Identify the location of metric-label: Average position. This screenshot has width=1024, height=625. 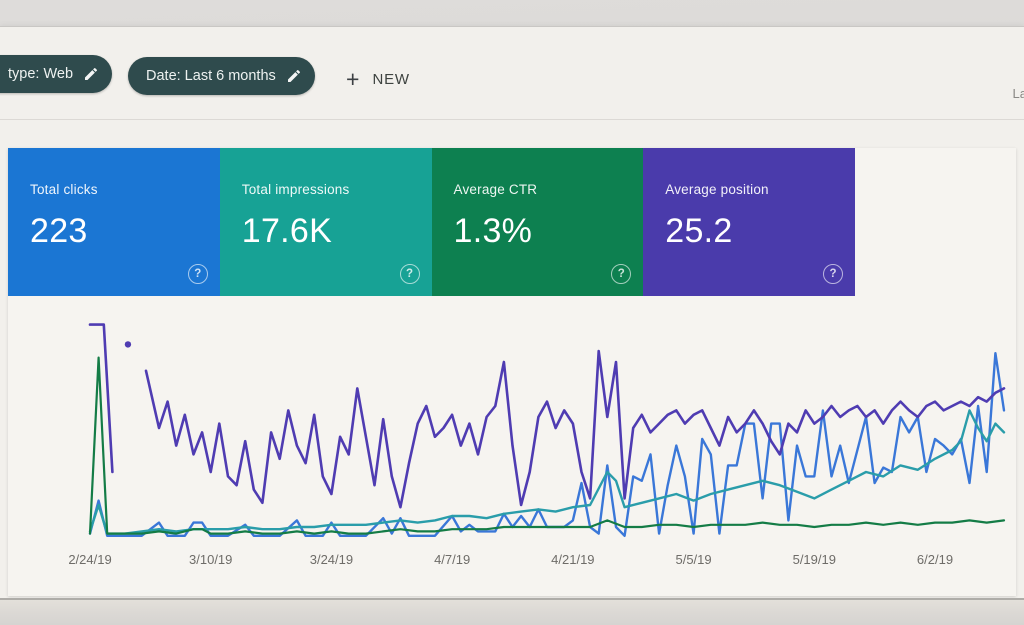
(717, 189).